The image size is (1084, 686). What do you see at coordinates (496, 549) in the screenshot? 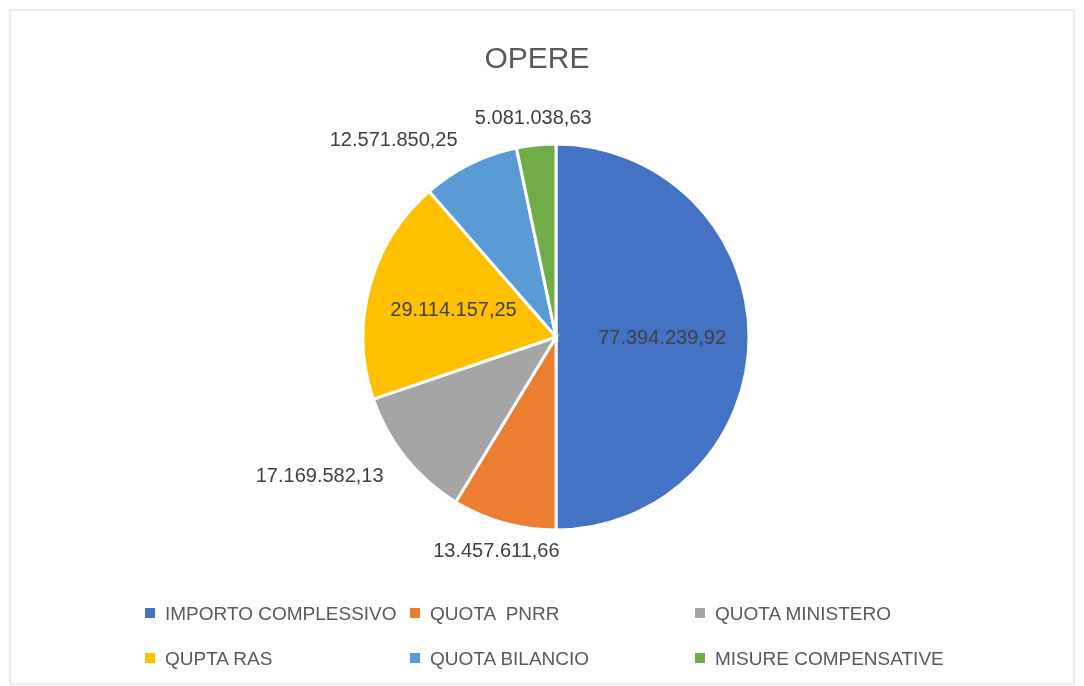
I see `data-label: 13.457.611,66` at bounding box center [496, 549].